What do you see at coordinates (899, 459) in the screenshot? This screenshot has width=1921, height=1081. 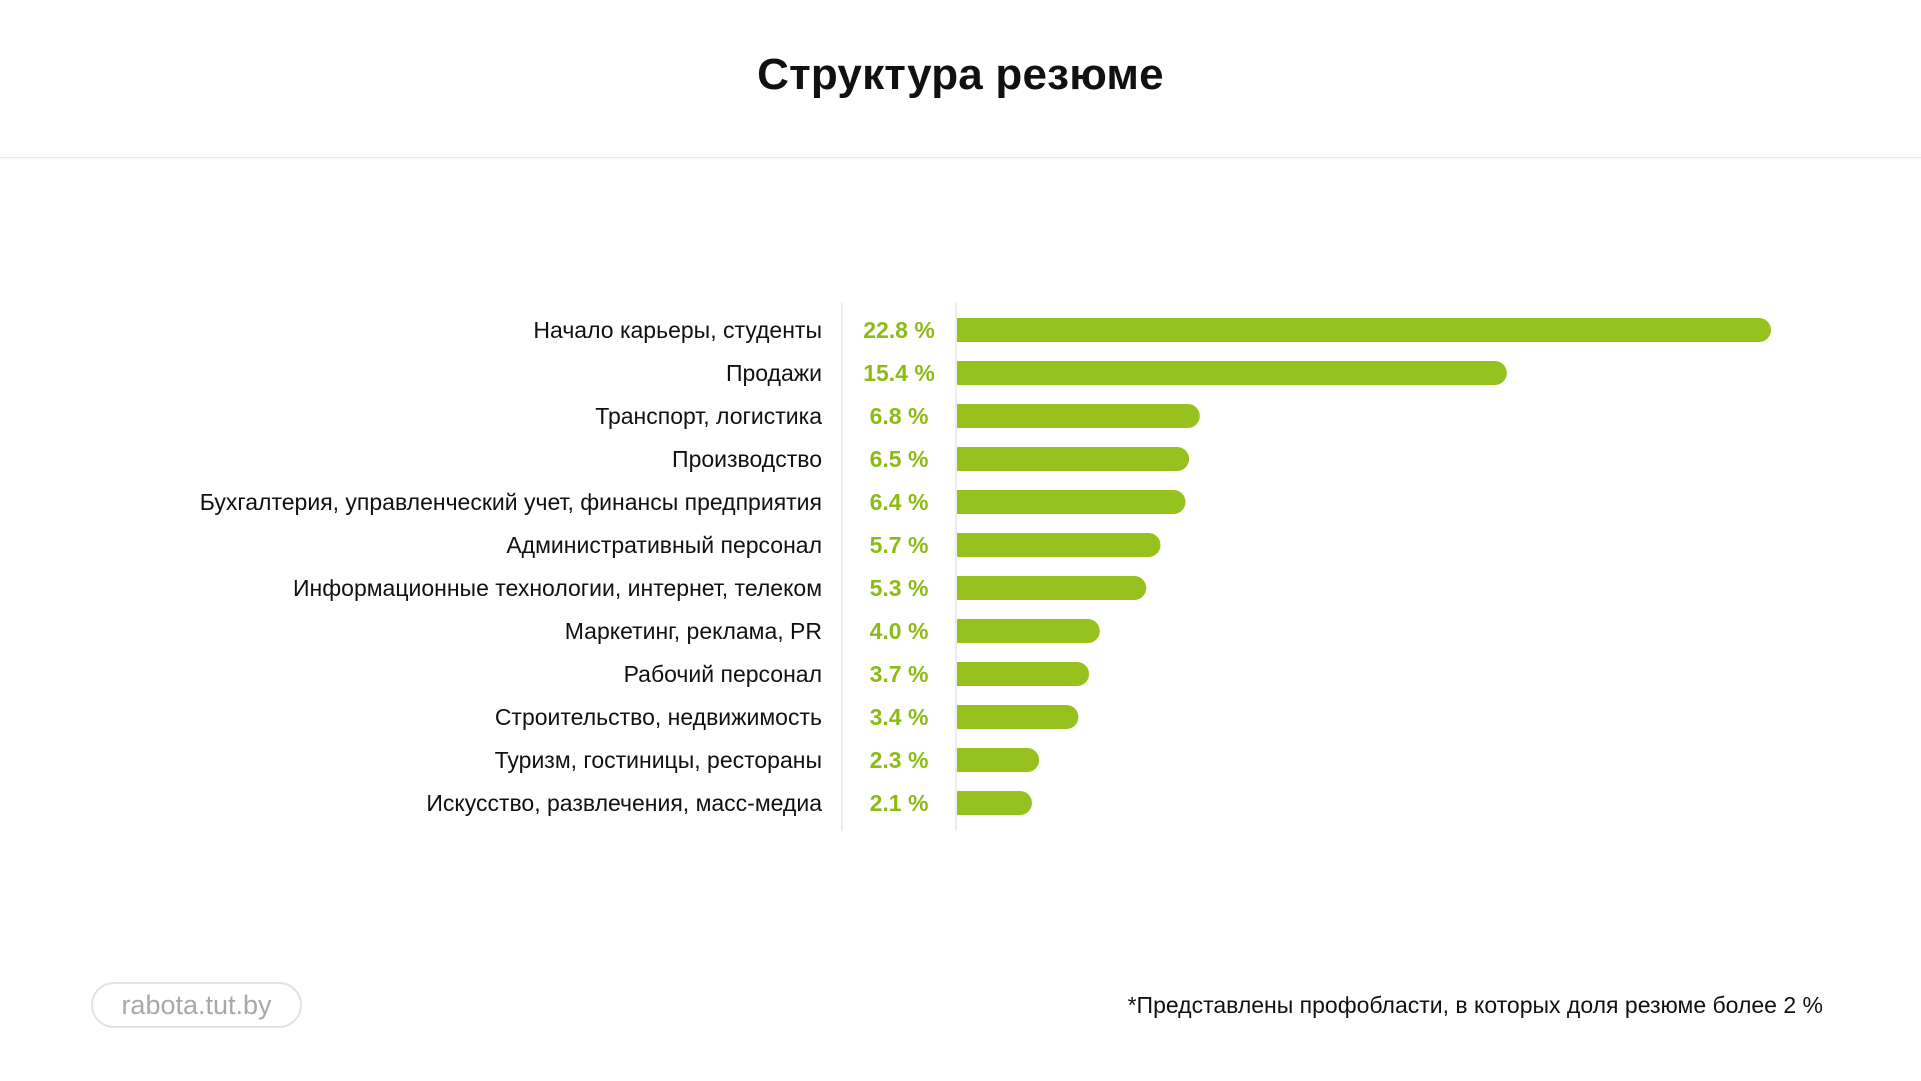 I see `value-label: 6.5 %` at bounding box center [899, 459].